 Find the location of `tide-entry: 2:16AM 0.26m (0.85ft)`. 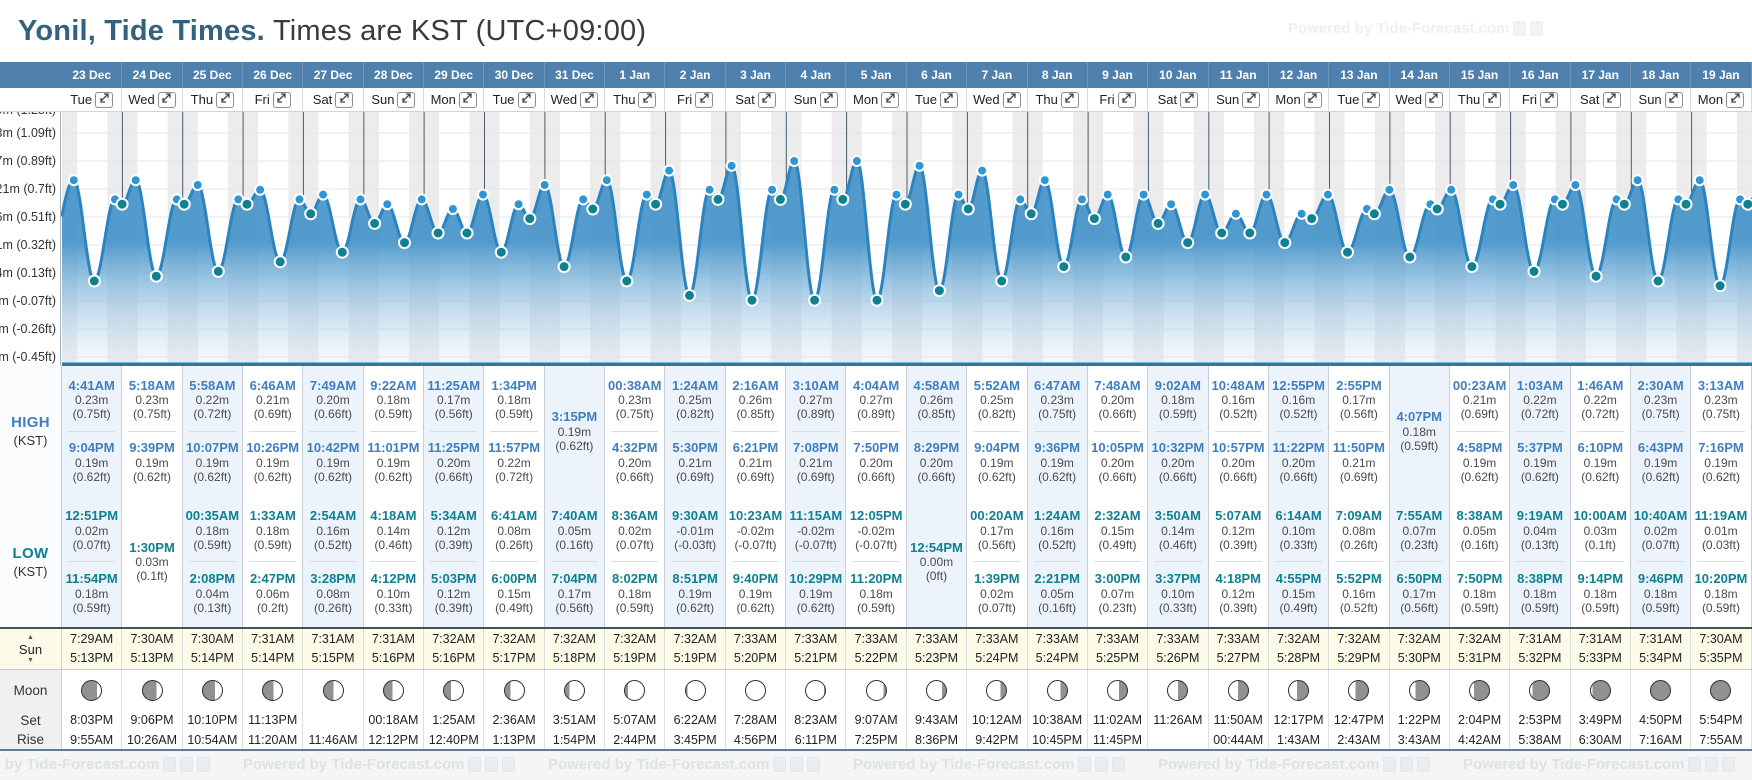

tide-entry: 2:16AM 0.26m (0.85ft) is located at coordinates (755, 400).